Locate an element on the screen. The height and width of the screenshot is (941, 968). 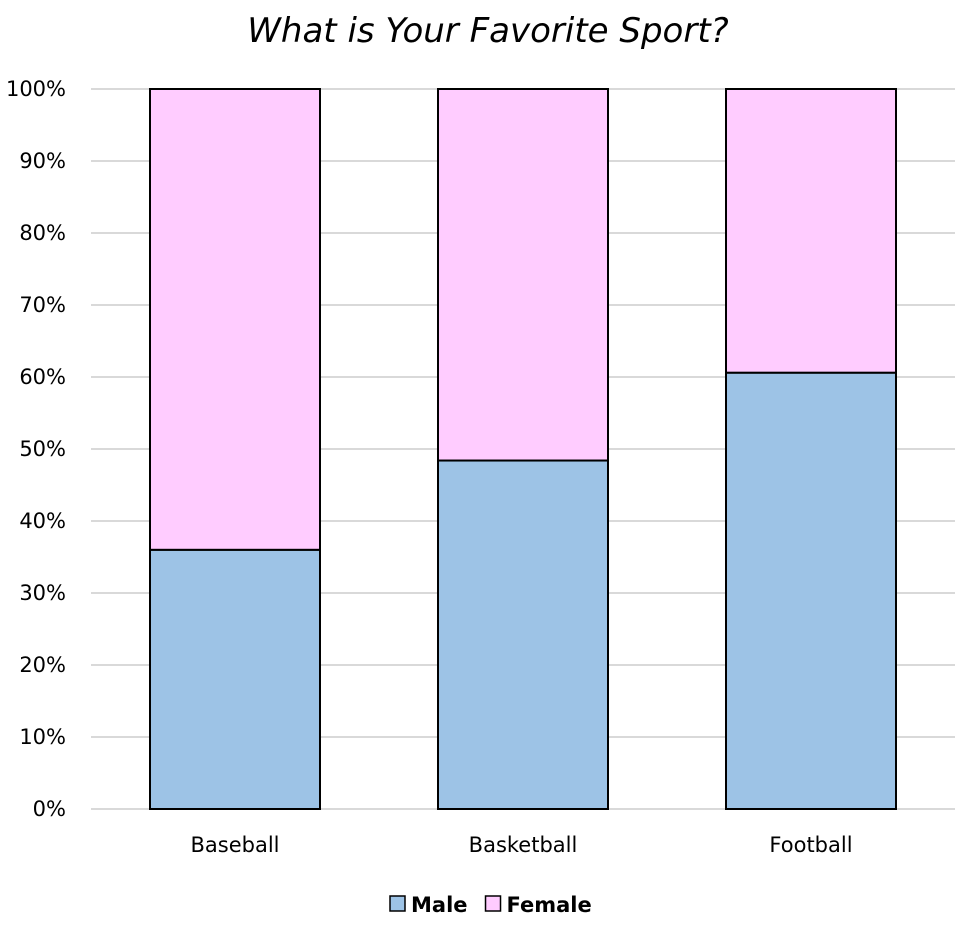
bar-male-football is located at coordinates (811, 590).